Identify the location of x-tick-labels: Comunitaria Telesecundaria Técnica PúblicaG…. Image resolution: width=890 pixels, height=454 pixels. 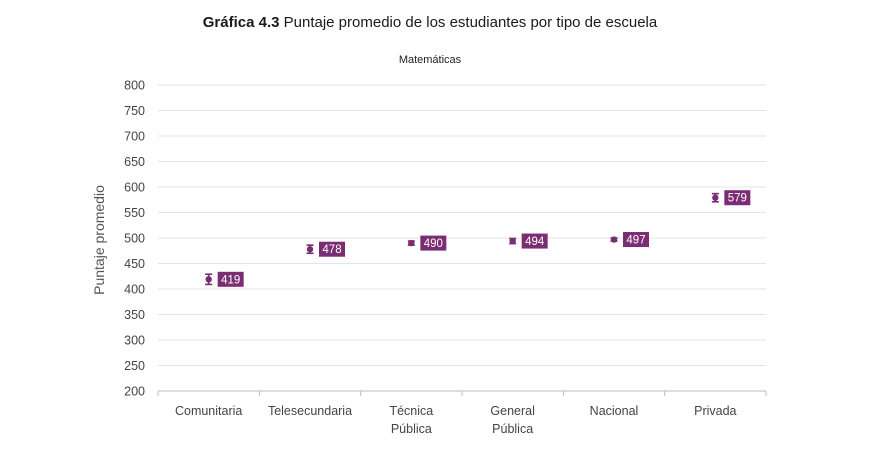
(456, 420).